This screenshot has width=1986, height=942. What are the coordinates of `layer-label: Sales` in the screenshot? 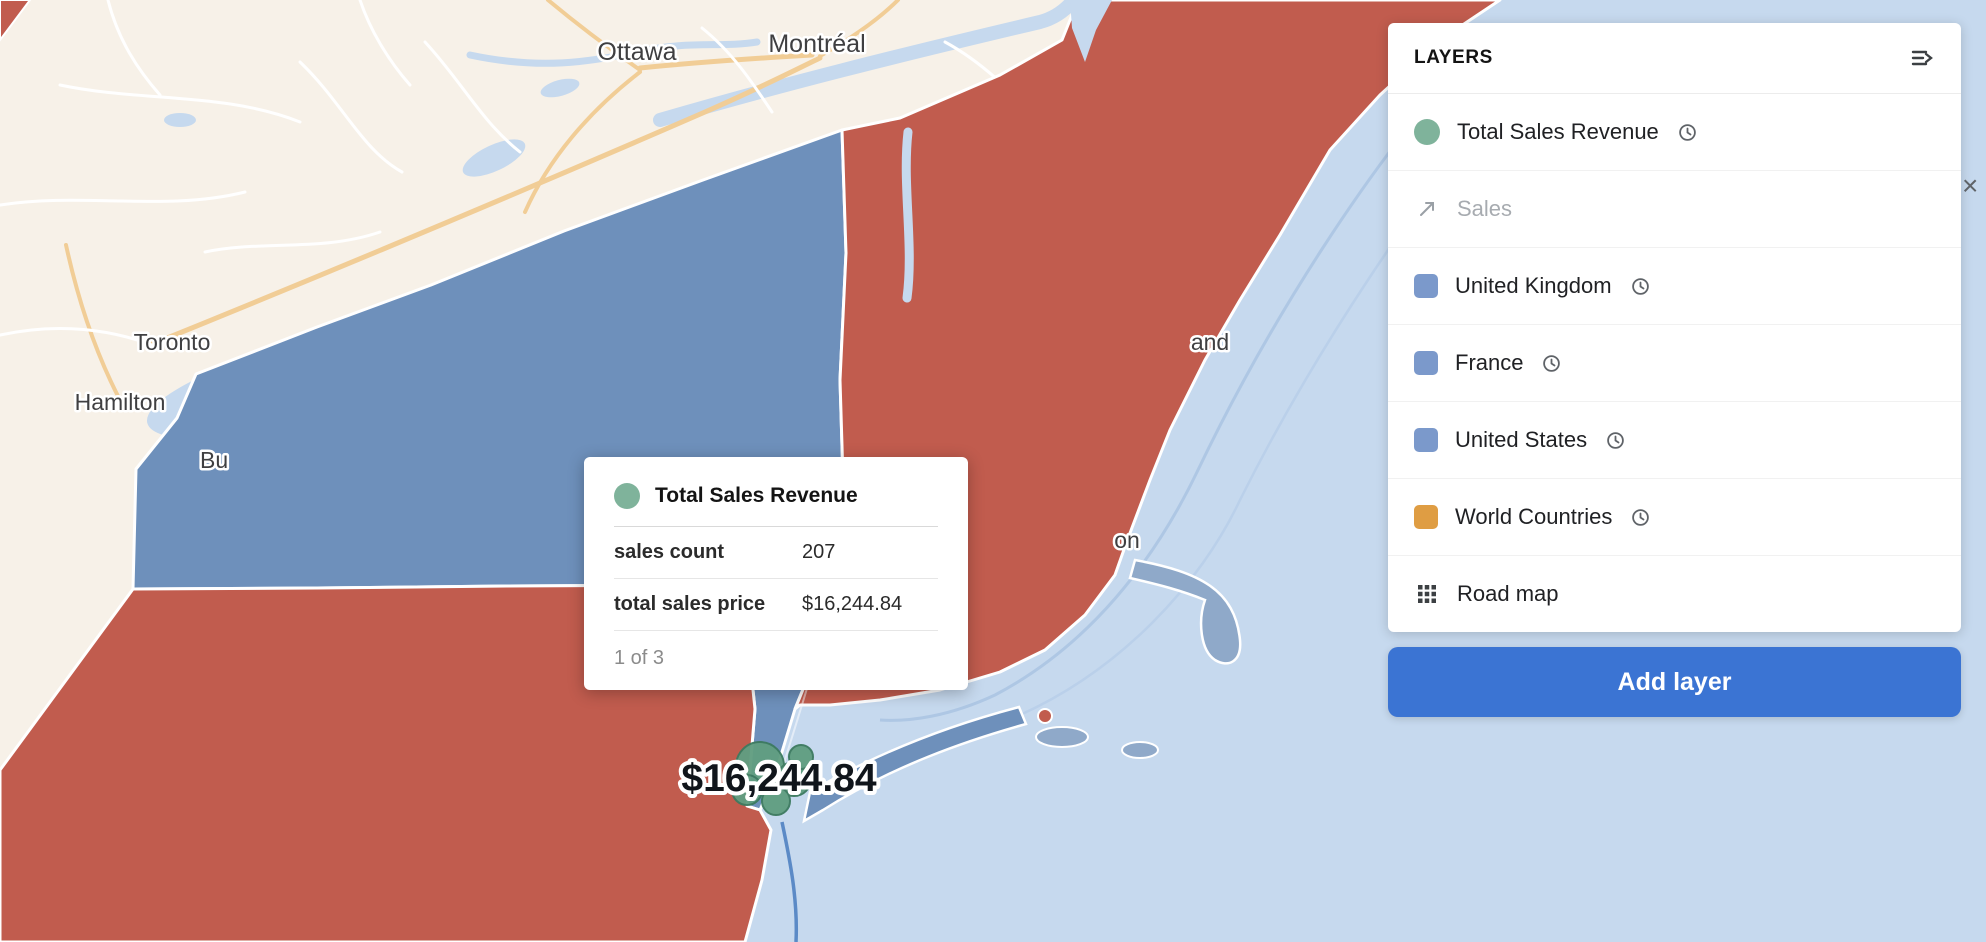 It's located at (1485, 208).